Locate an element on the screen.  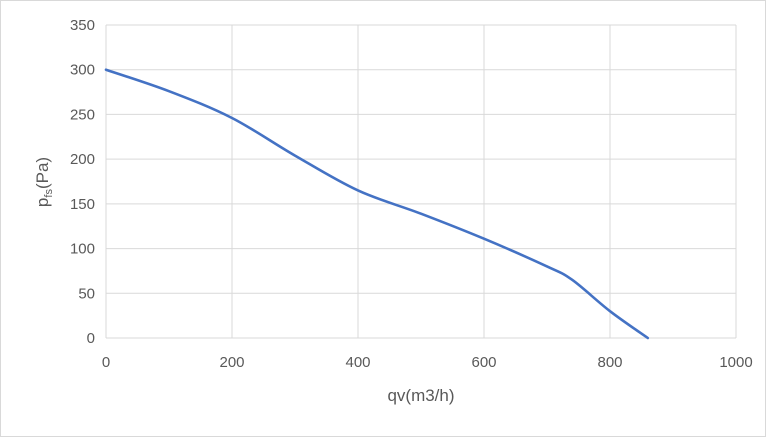
x-tick-labels: 0 200 400 600 800 1000 is located at coordinates (427, 362).